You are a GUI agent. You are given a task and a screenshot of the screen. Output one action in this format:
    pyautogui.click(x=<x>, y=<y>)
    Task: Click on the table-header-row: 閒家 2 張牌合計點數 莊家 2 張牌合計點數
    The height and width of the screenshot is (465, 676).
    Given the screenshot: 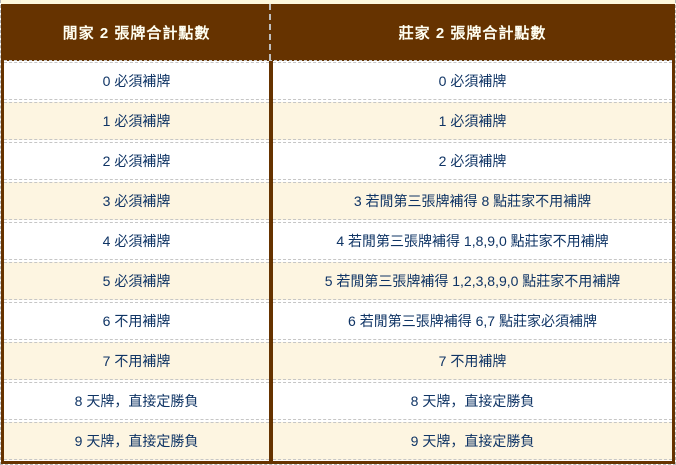 What is the action you would take?
    pyautogui.click(x=338, y=32)
    